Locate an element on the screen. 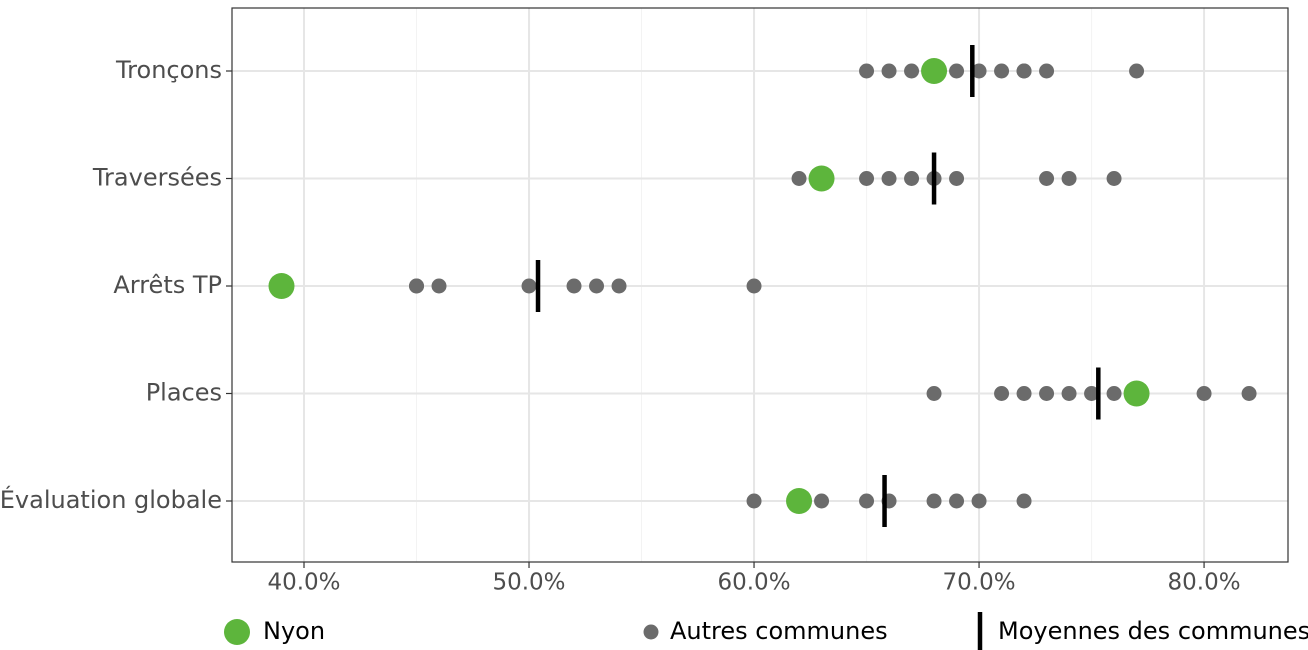  legend-label: Moyennes des communes is located at coordinates (1153, 631).